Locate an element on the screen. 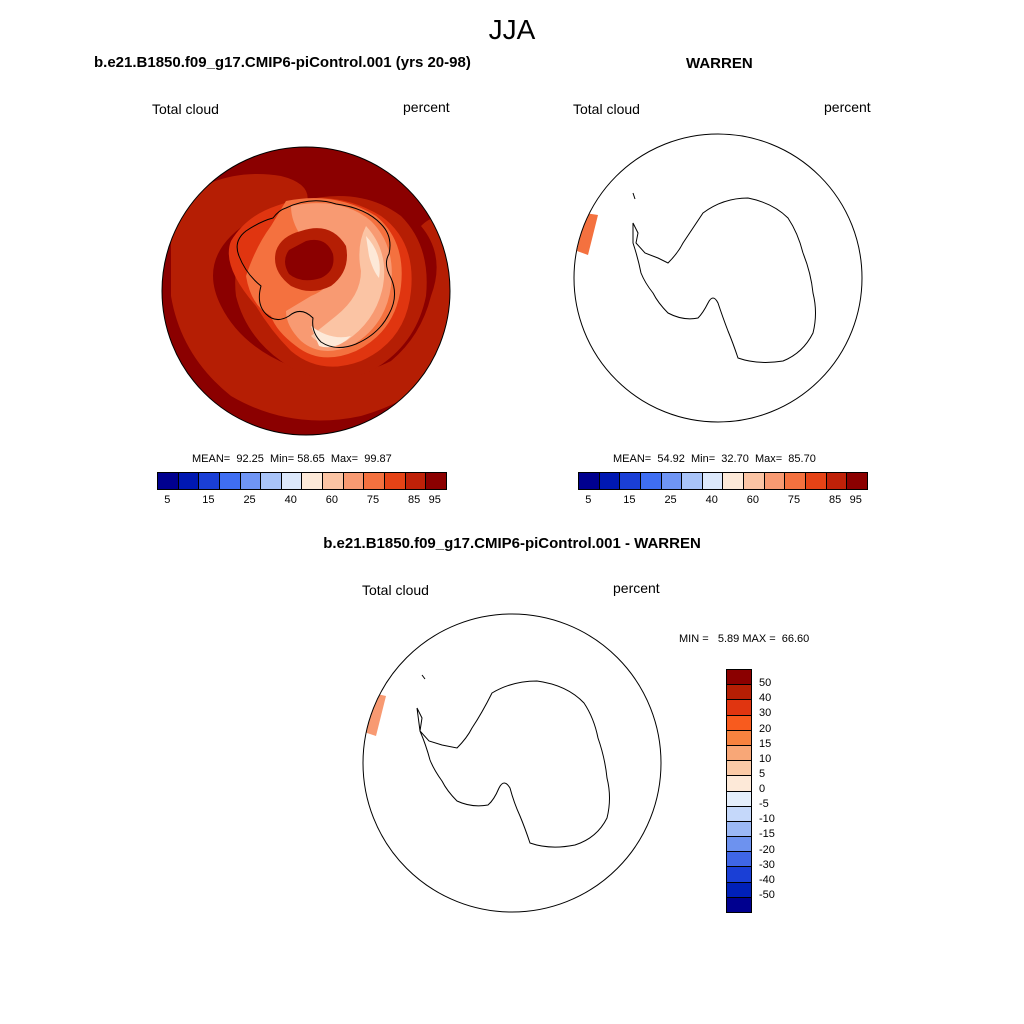  colorbar-tick-label: 0 is located at coordinates (762, 789).